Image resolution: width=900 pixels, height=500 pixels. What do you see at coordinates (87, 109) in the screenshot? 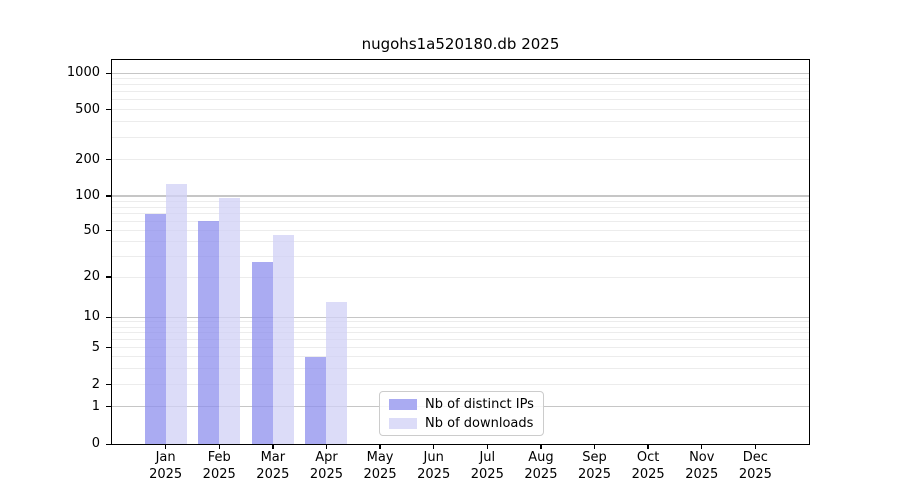
I see `y-axis-tick-label: 500` at bounding box center [87, 109].